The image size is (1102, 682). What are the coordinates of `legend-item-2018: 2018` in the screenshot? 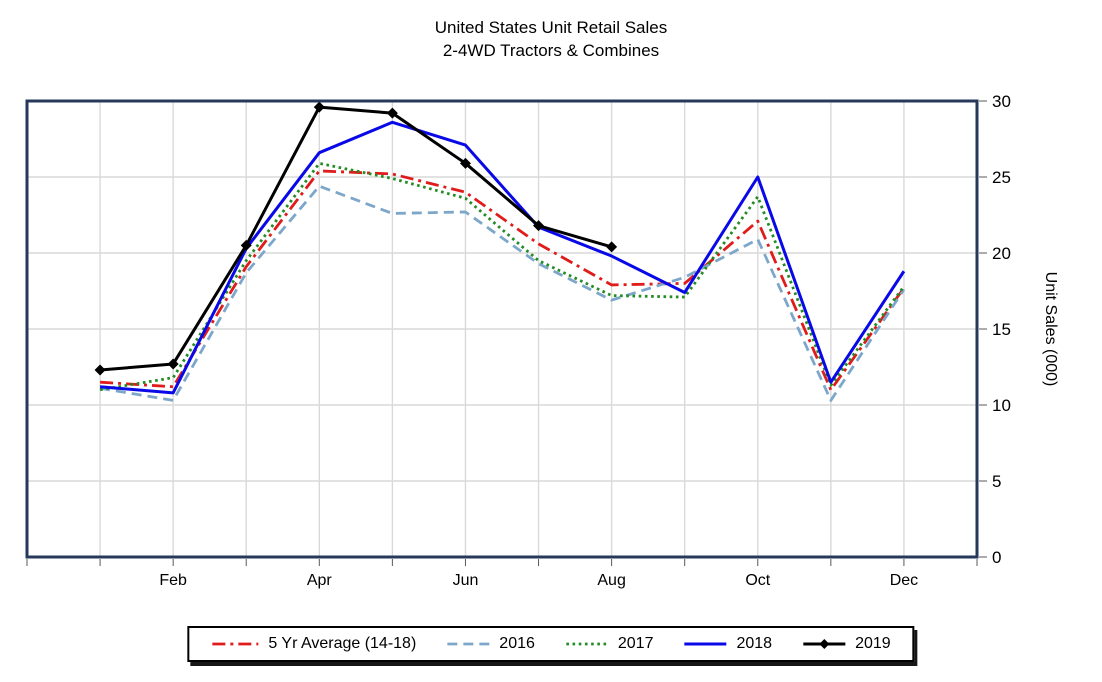 It's located at (727, 644).